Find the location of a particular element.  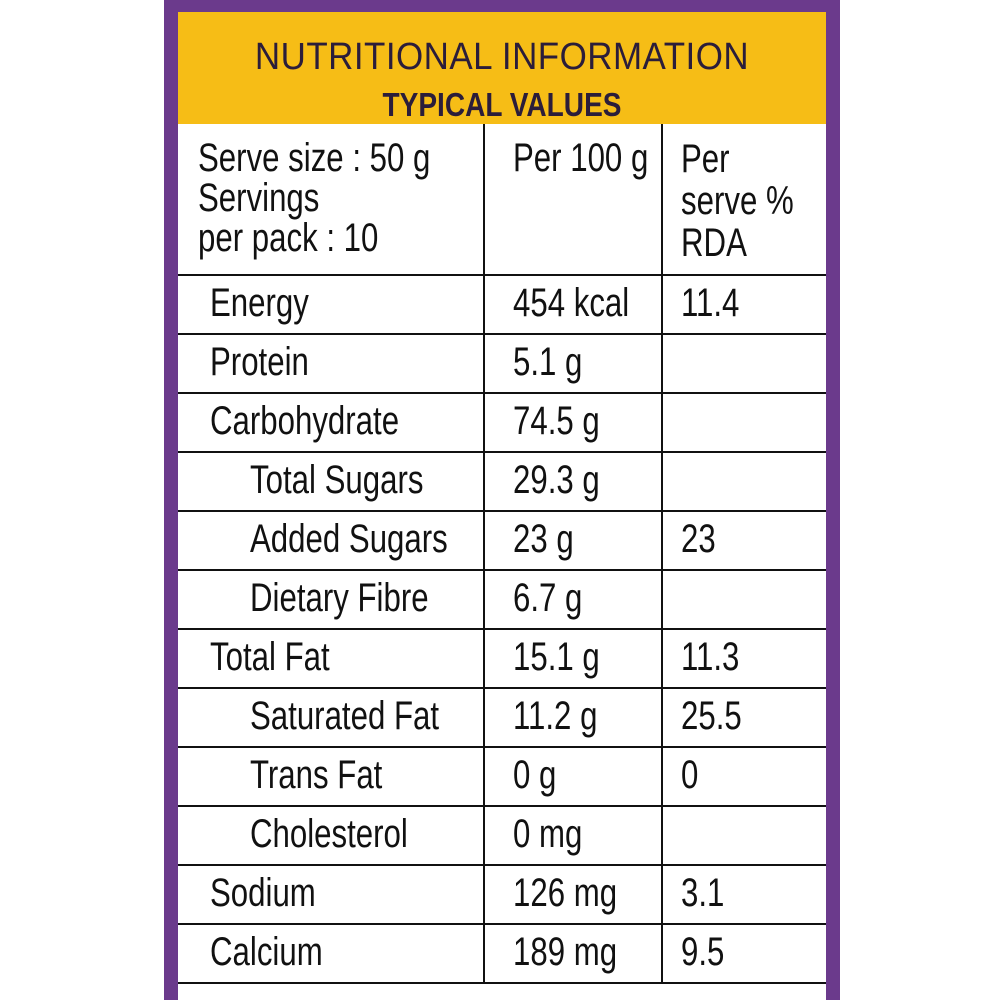

label-header: NUTRITIONAL INFORMATION TYPICAL VALUES is located at coordinates (502, 68).